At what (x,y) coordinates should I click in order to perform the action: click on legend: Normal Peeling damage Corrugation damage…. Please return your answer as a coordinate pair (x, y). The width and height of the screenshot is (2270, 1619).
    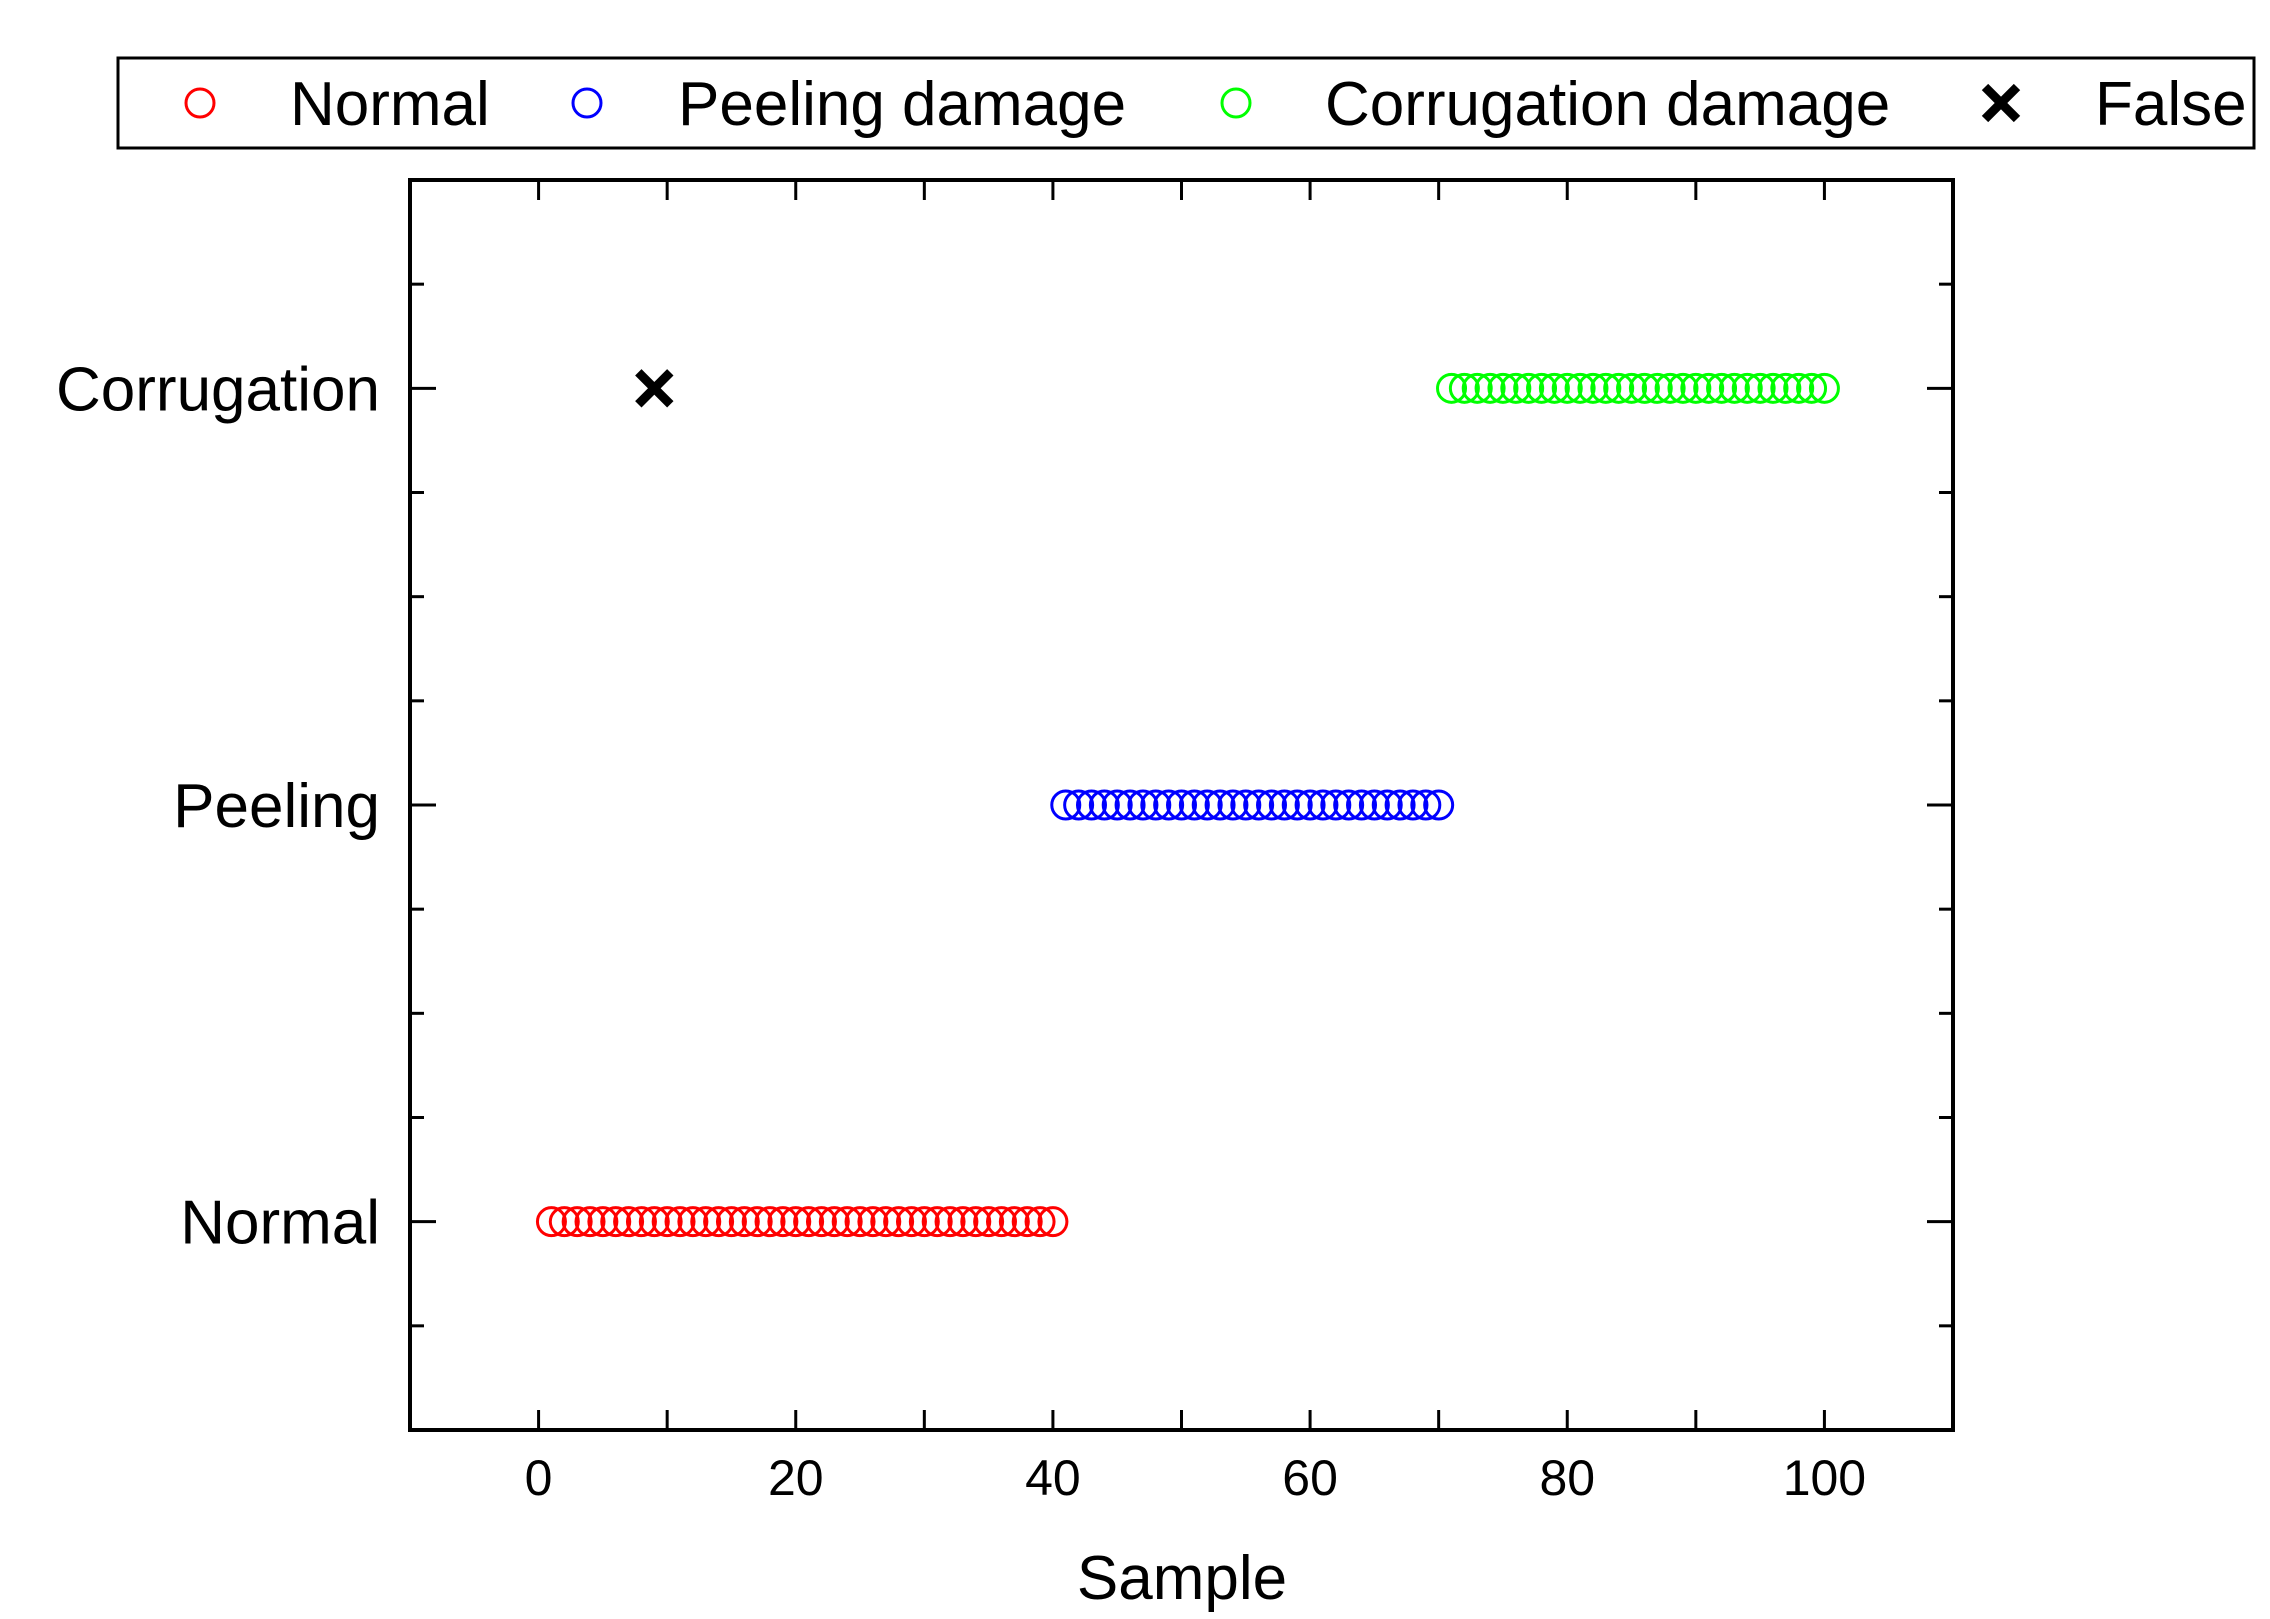
    Looking at the image, I should click on (1186, 103).